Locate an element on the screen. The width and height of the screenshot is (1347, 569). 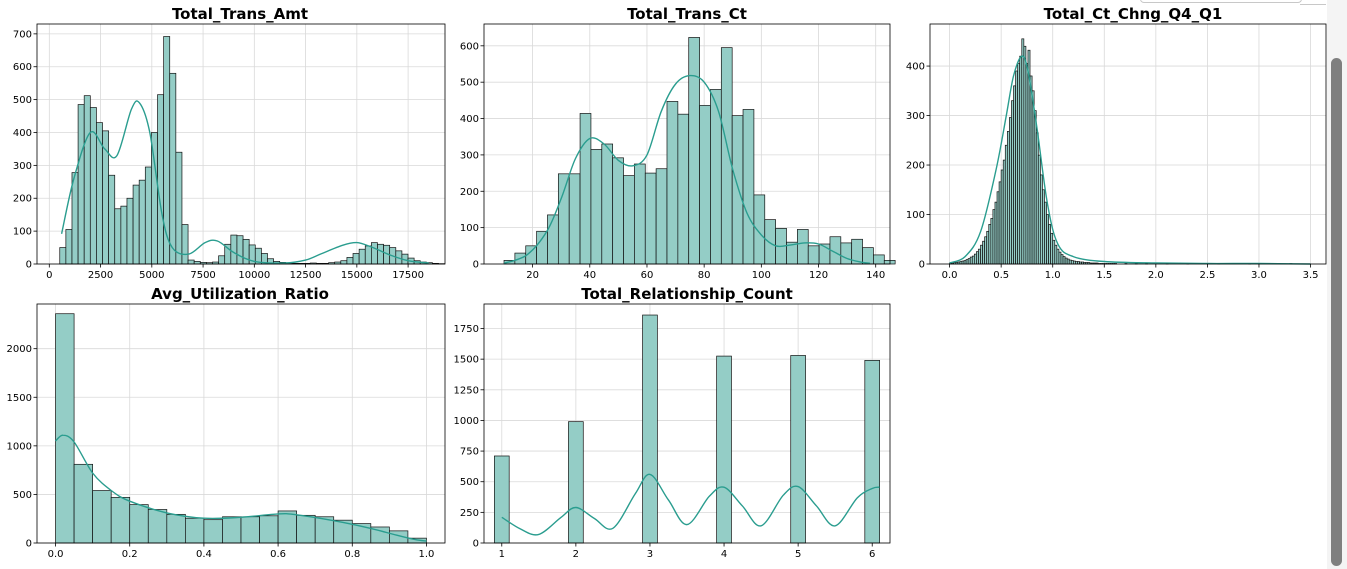
x-tick-label: 15000 is located at coordinates (357, 275).